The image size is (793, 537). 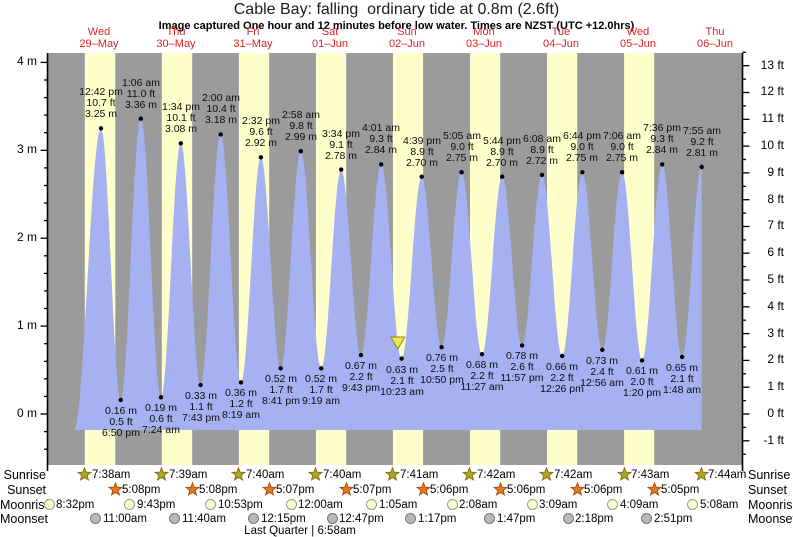 I want to click on moonrise-time: 3:09am, so click(x=558, y=505).